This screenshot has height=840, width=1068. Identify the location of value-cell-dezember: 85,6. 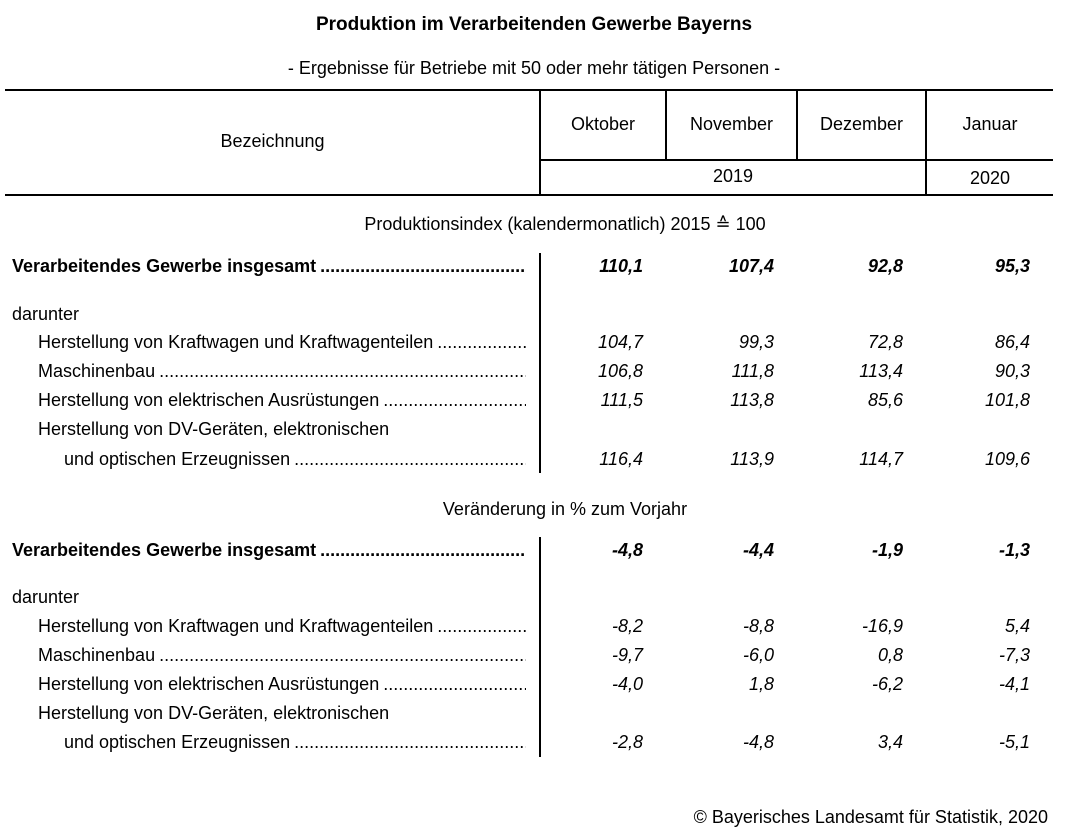
(885, 400).